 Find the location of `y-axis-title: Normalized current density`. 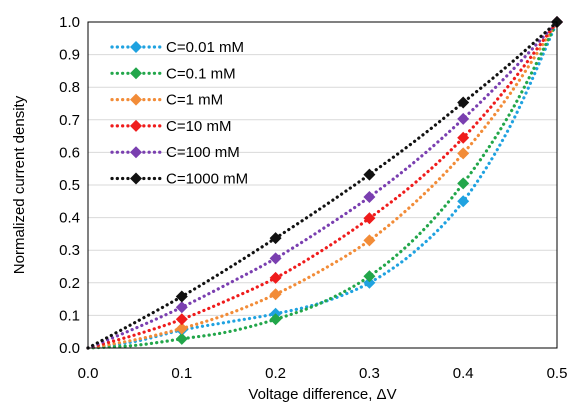

y-axis-title: Normalized current density is located at coordinates (19, 184).